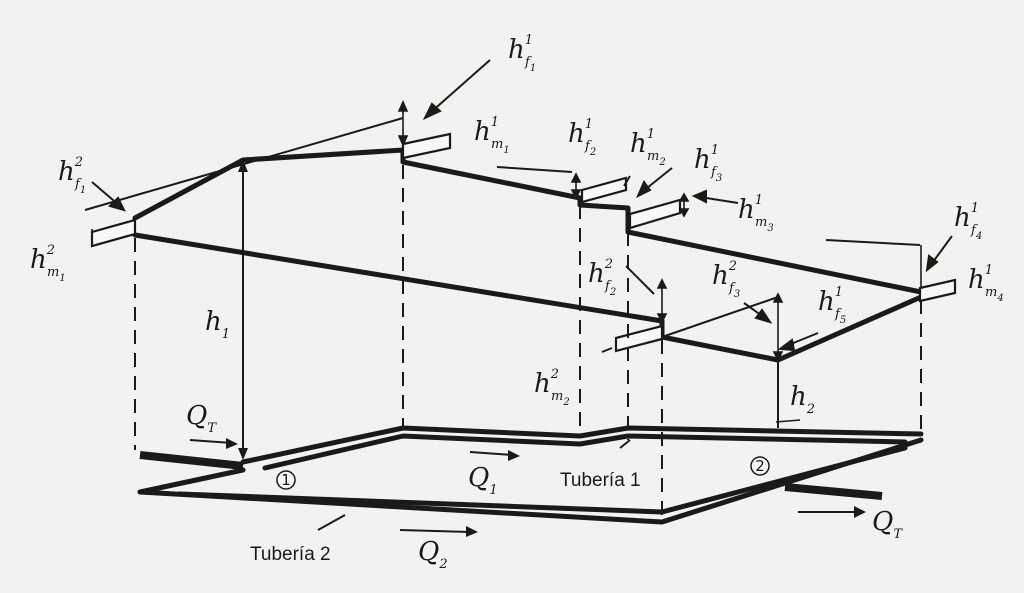  I want to click on h1-arrow-top, so click(243, 166).